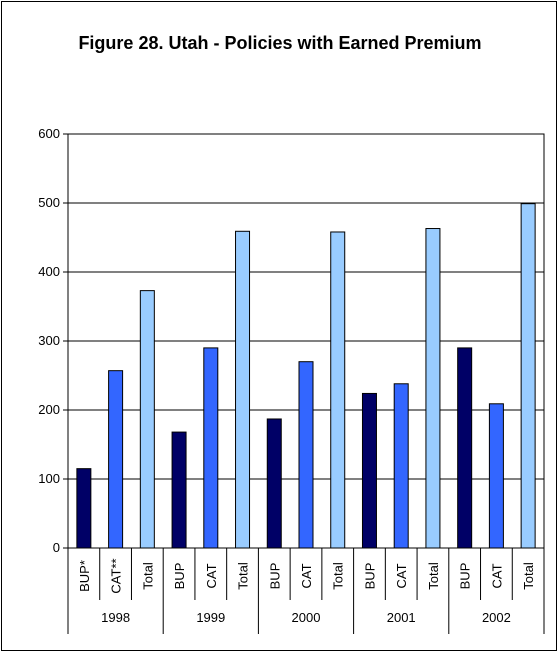  What do you see at coordinates (210, 617) in the screenshot?
I see `year-label: 1999` at bounding box center [210, 617].